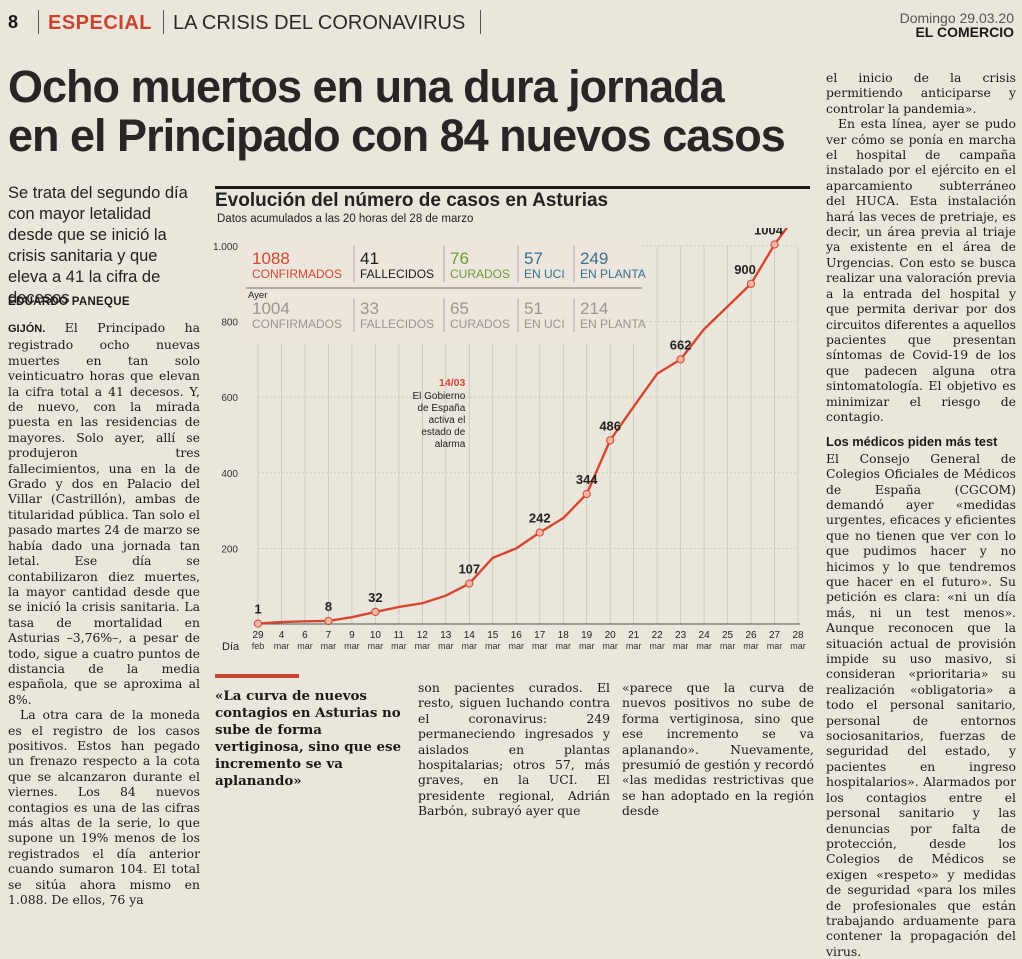 This screenshot has width=1022, height=959. I want to click on annotation-text: alarma, so click(450, 444).